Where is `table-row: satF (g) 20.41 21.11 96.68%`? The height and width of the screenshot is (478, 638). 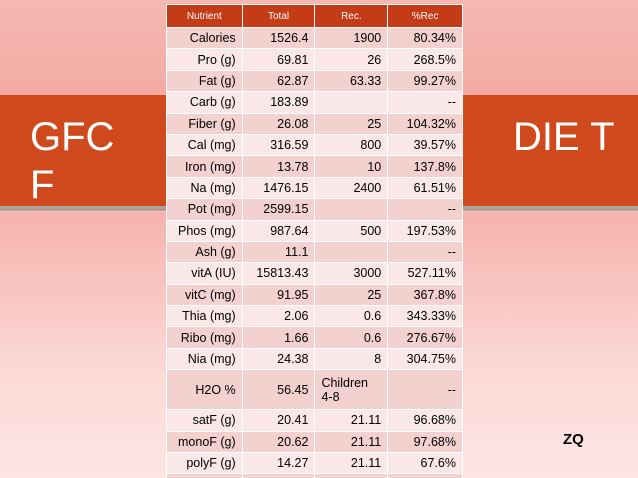
table-row: satF (g) 20.41 21.11 96.68% is located at coordinates (314, 420).